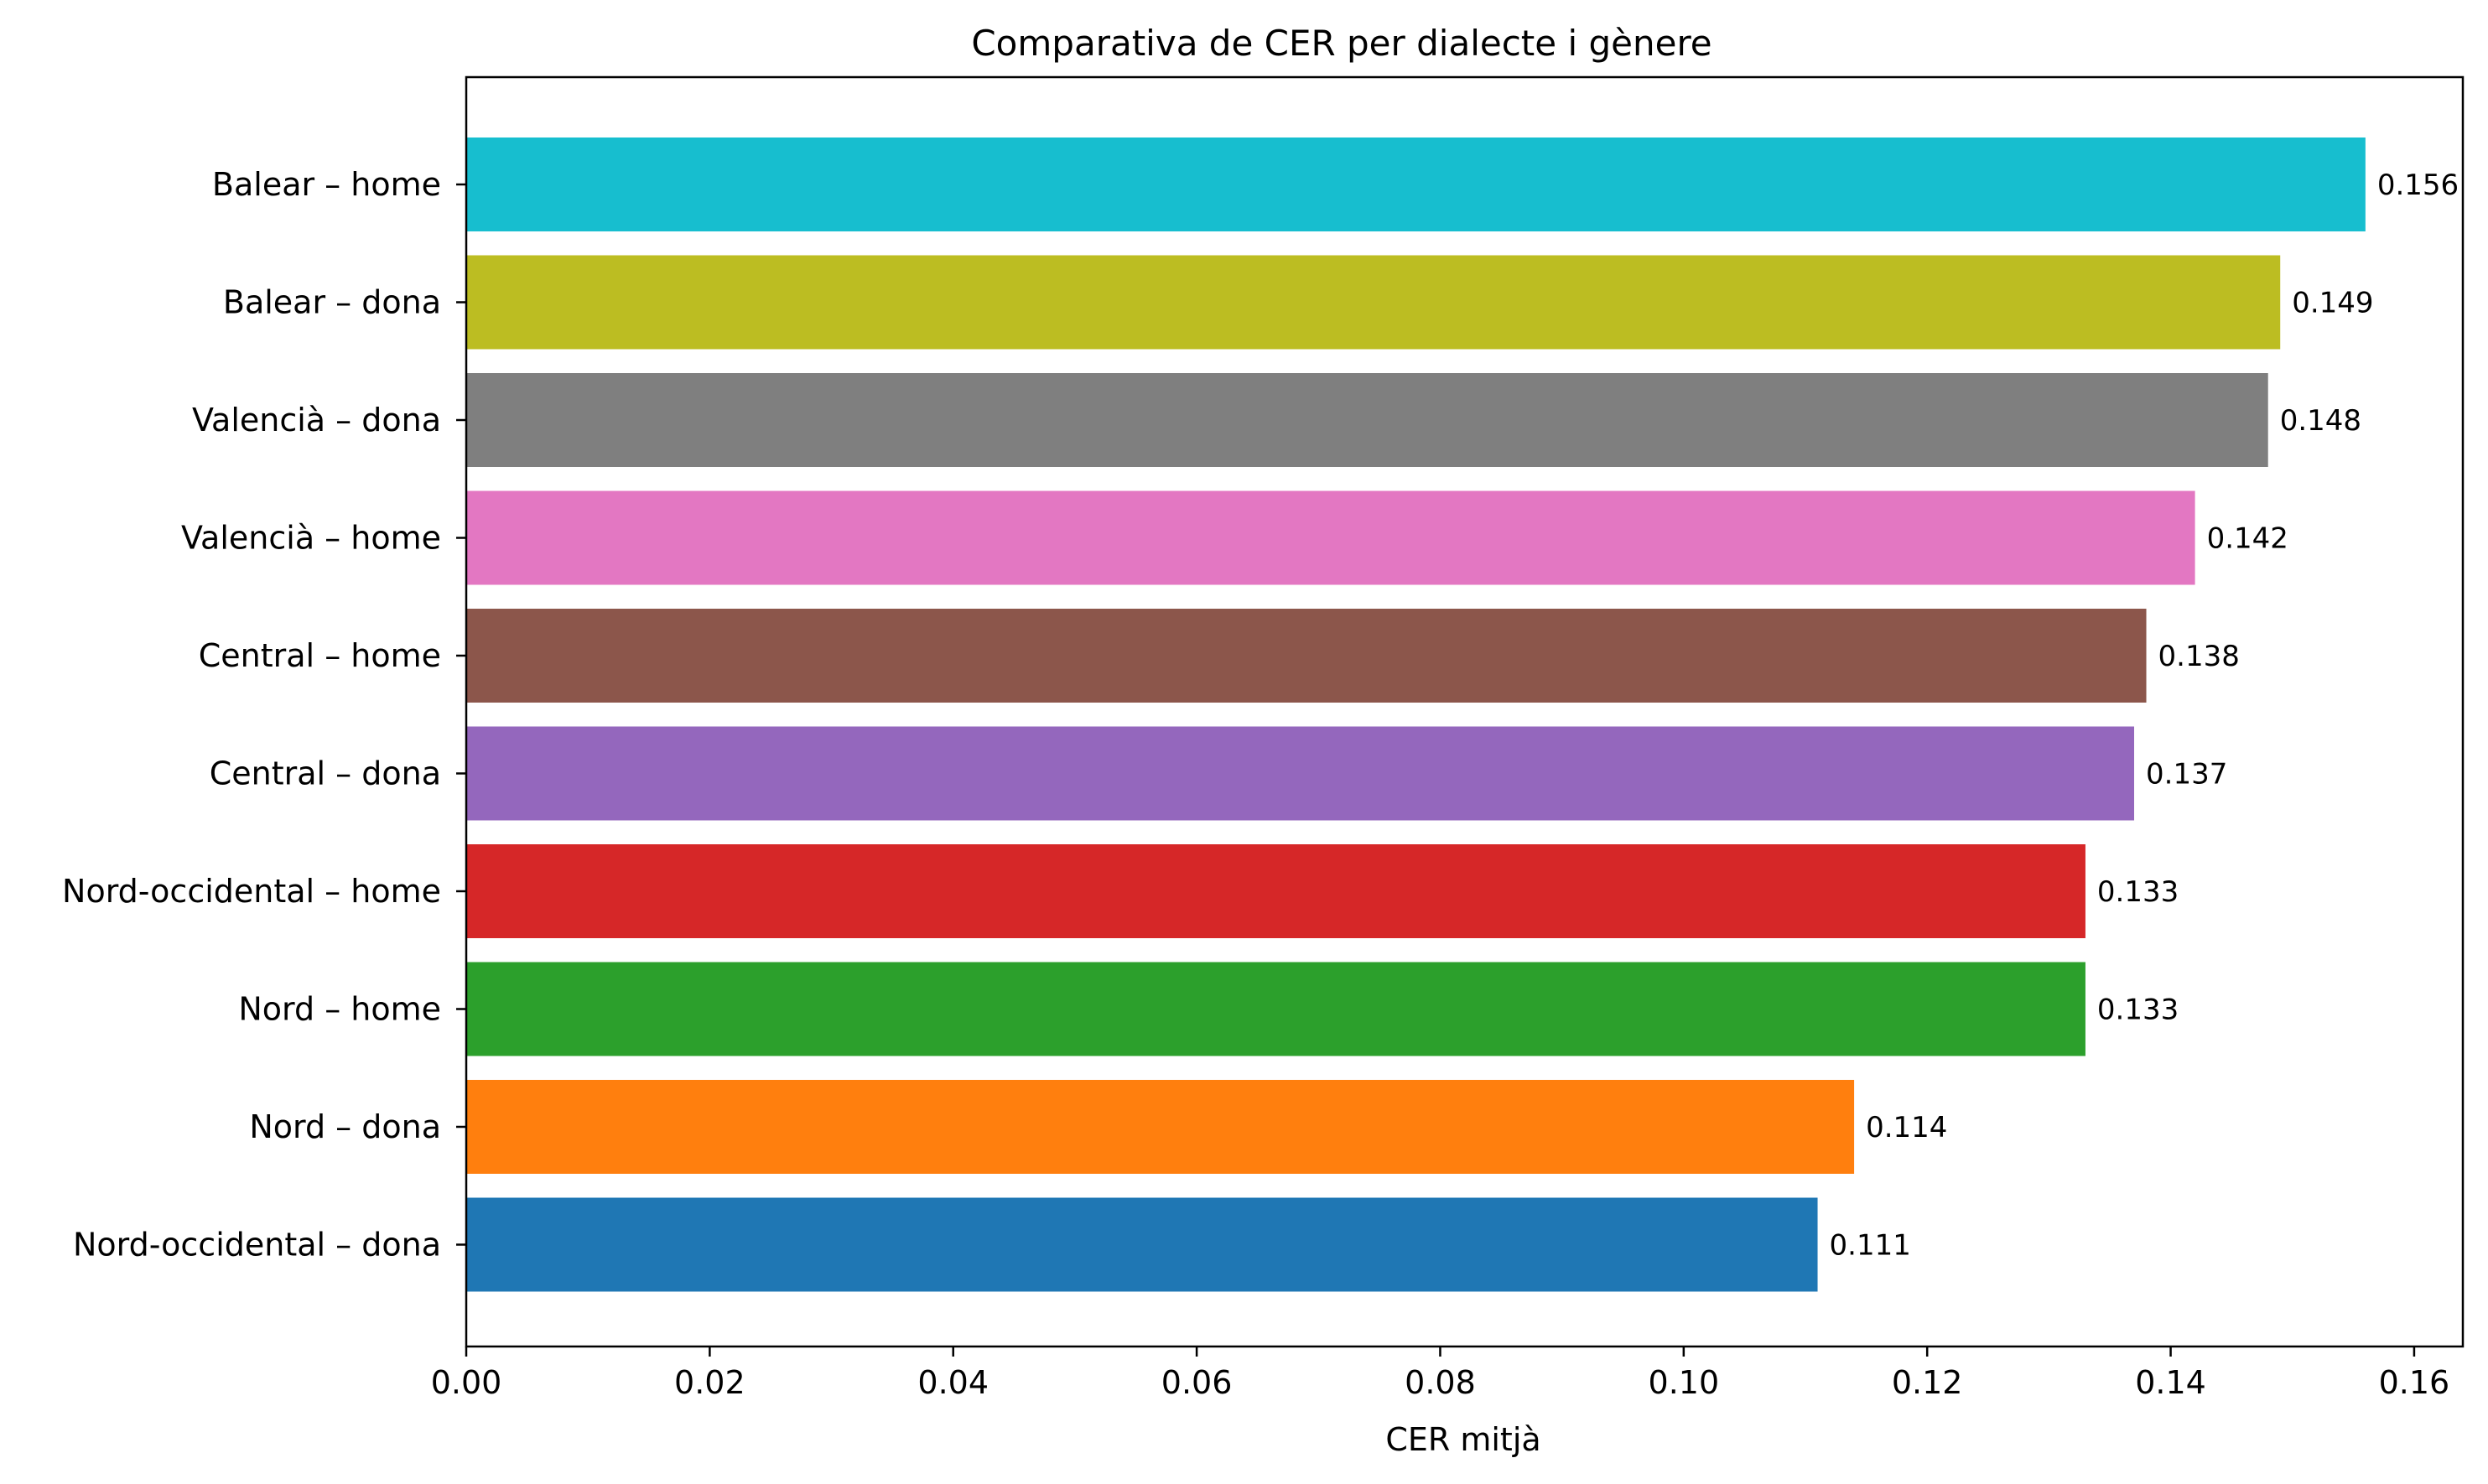 Image resolution: width=2488 pixels, height=1484 pixels. What do you see at coordinates (2247, 539) in the screenshot?
I see `data-label-4: 0.142` at bounding box center [2247, 539].